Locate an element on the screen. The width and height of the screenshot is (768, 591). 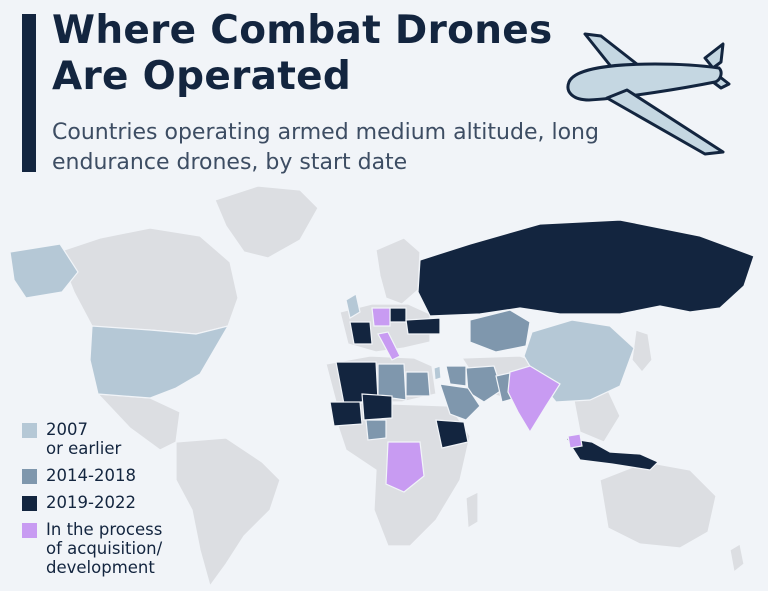
region-israel is located at coordinates (437, 373).